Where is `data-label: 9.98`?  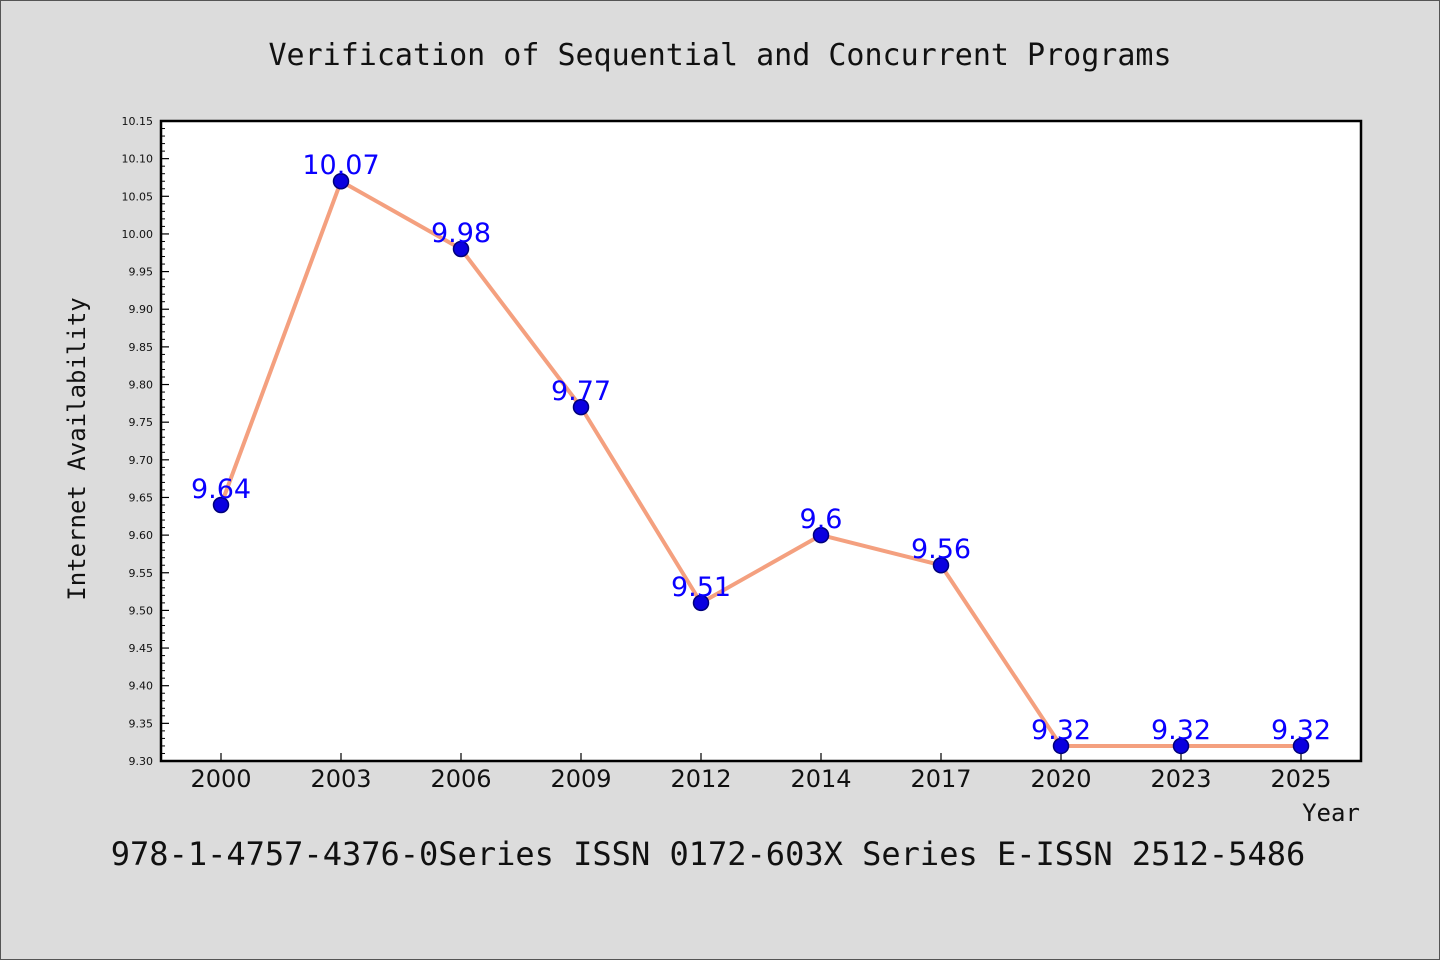
data-label: 9.98 is located at coordinates (461, 233).